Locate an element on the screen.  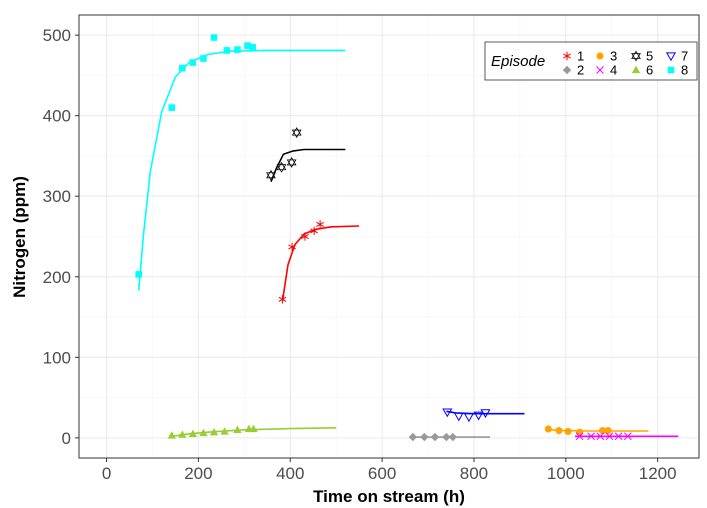
legend-label: 7 is located at coordinates (684, 56).